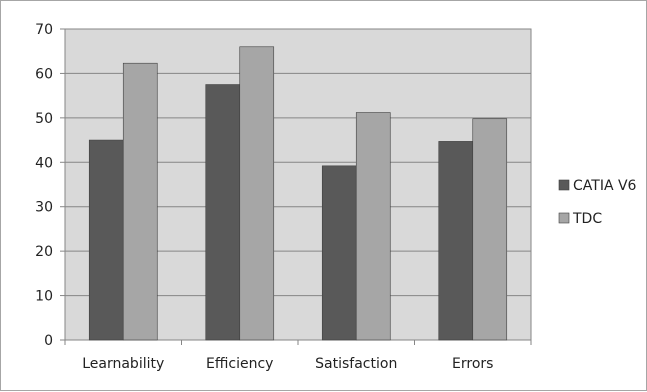  What do you see at coordinates (373, 226) in the screenshot?
I see `bar-tdc-satisfaction` at bounding box center [373, 226].